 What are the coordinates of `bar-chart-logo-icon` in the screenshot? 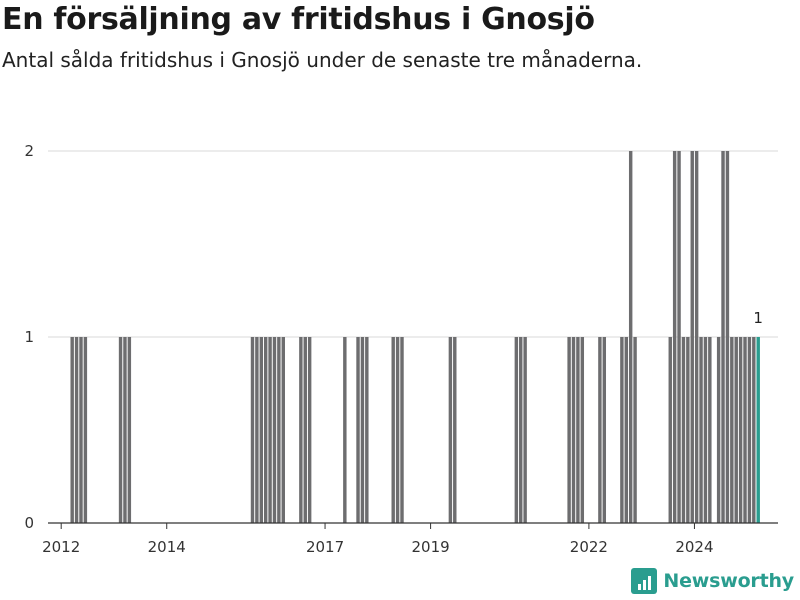 It's located at (644, 581).